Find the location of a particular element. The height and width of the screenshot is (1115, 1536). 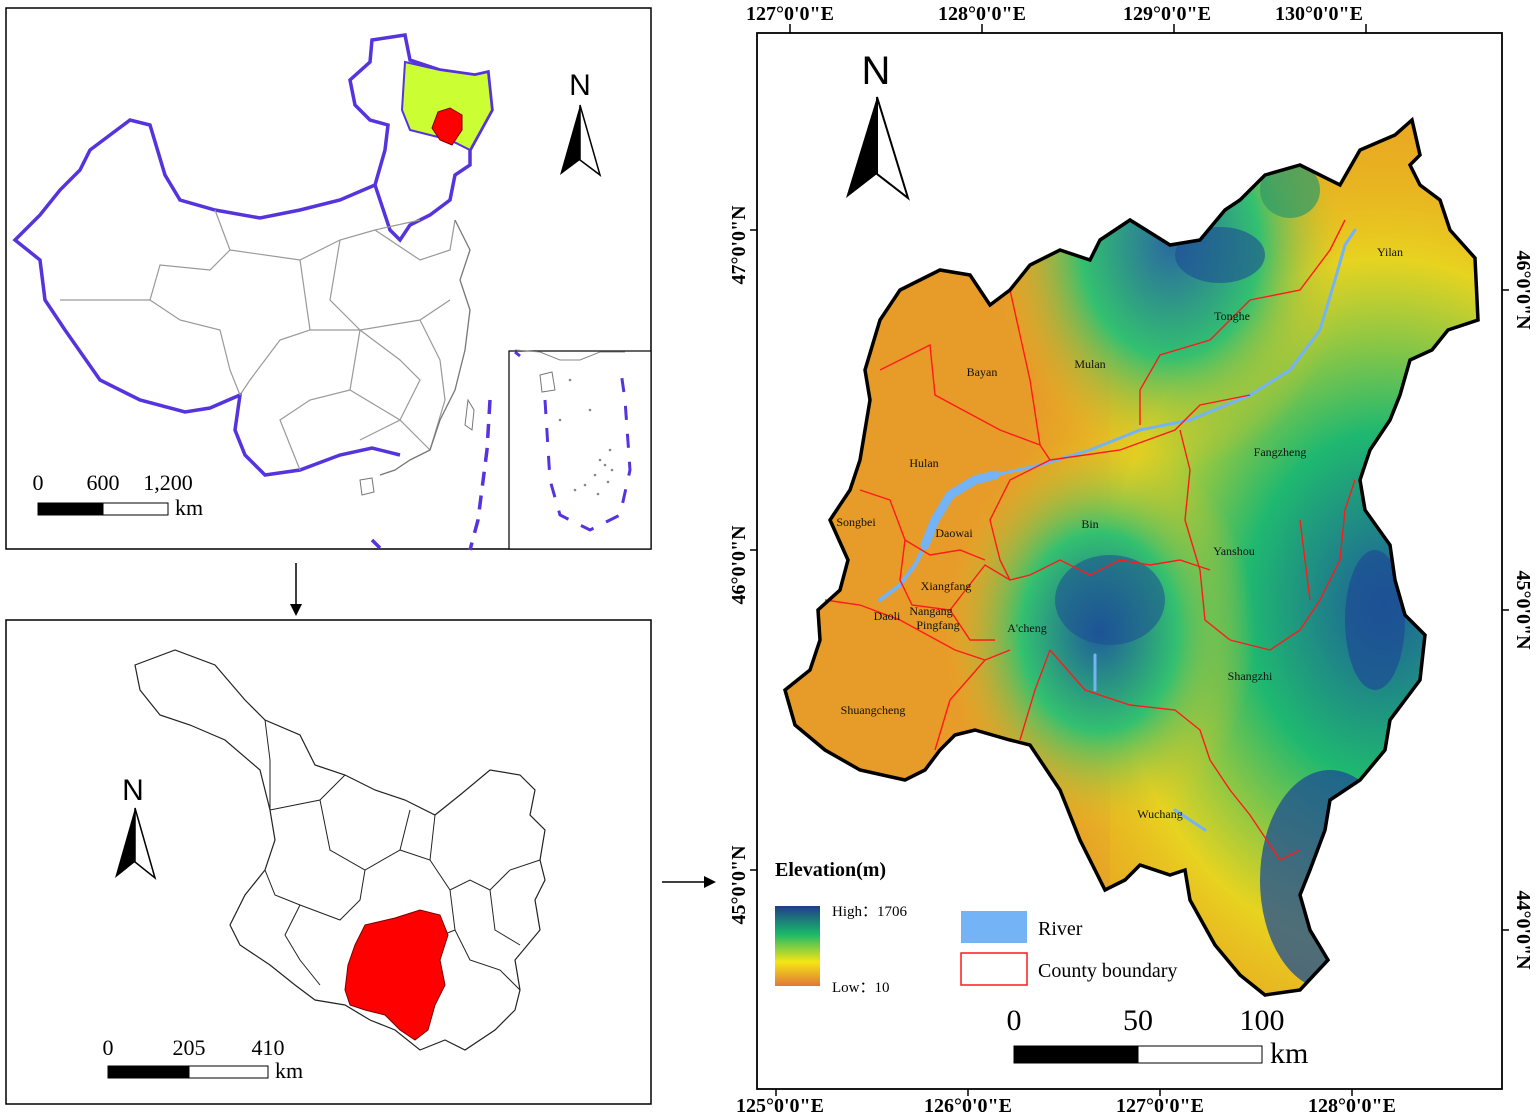

county-label-wuchang: Wuchang is located at coordinates (1160, 814).